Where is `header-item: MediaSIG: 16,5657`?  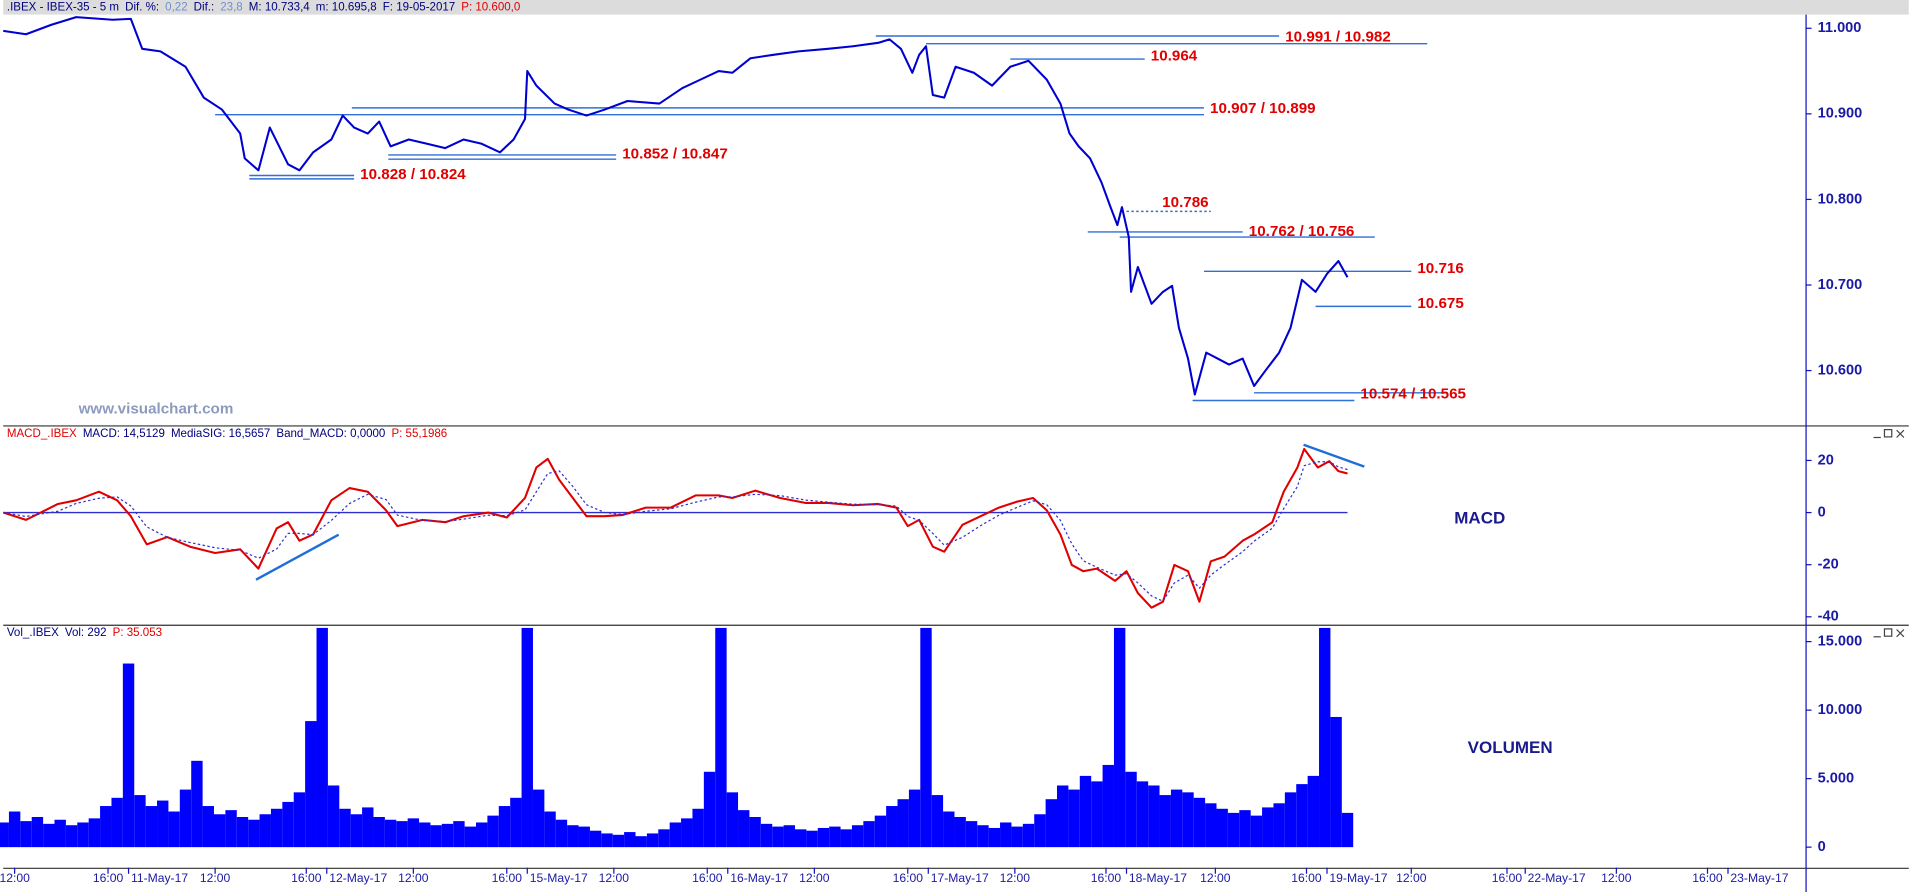 header-item: MediaSIG: 16,5657 is located at coordinates (220, 434).